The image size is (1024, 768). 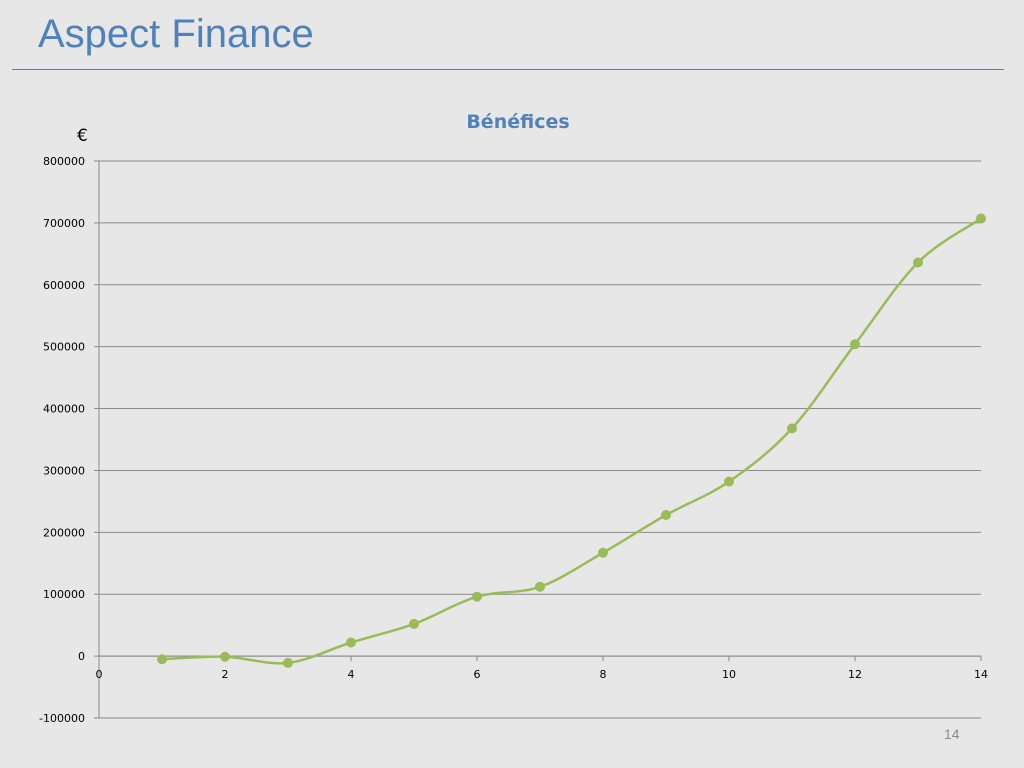 What do you see at coordinates (225, 674) in the screenshot?
I see `x-tick-label: 2` at bounding box center [225, 674].